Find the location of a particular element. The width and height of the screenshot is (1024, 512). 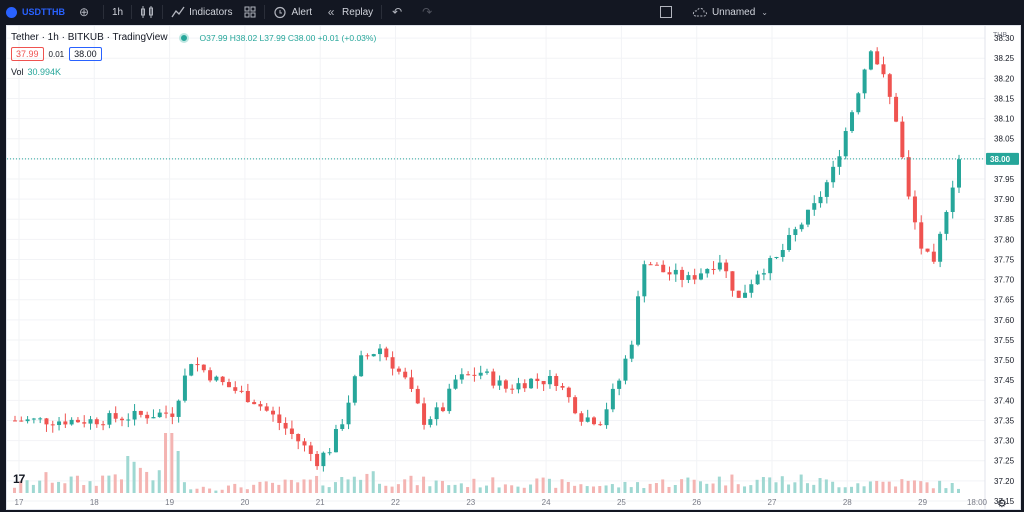

compare-symbol-button: ⊕ is located at coordinates (86, 12).